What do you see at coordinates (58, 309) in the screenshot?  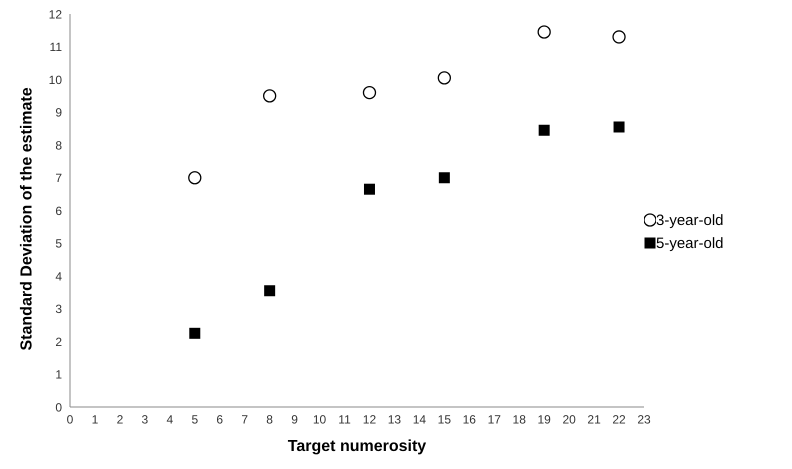 I see `y-tick-label: 3` at bounding box center [58, 309].